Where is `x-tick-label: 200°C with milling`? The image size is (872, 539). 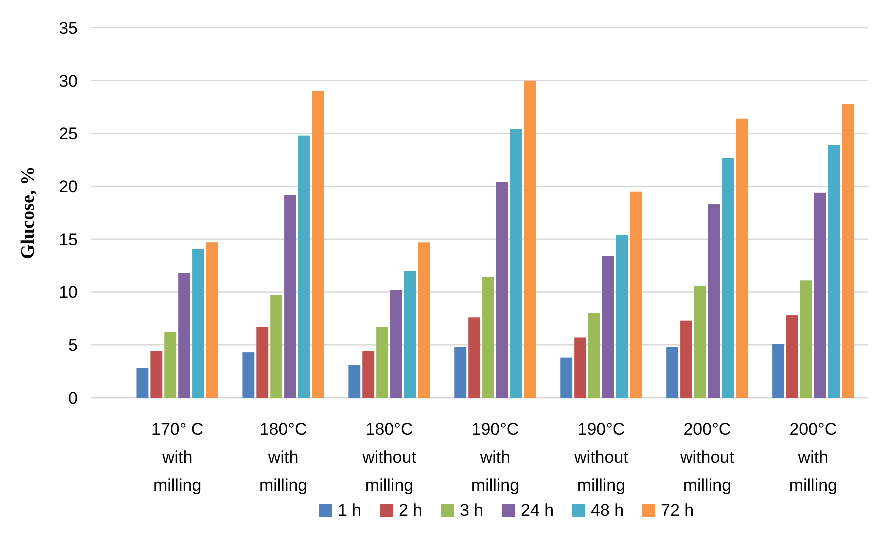 x-tick-label: 200°C with milling is located at coordinates (813, 457).